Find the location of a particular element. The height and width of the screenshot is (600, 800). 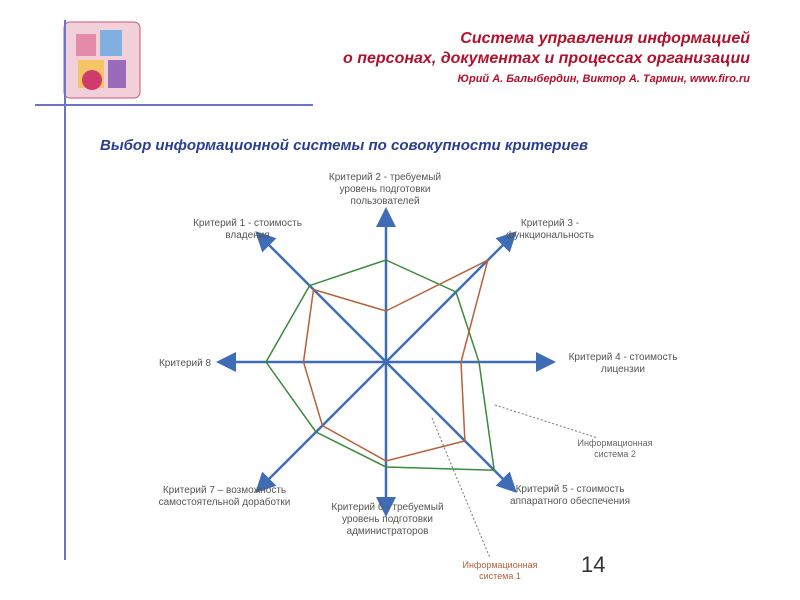

series-note-system-1: Информационная система 1 is located at coordinates (500, 570).